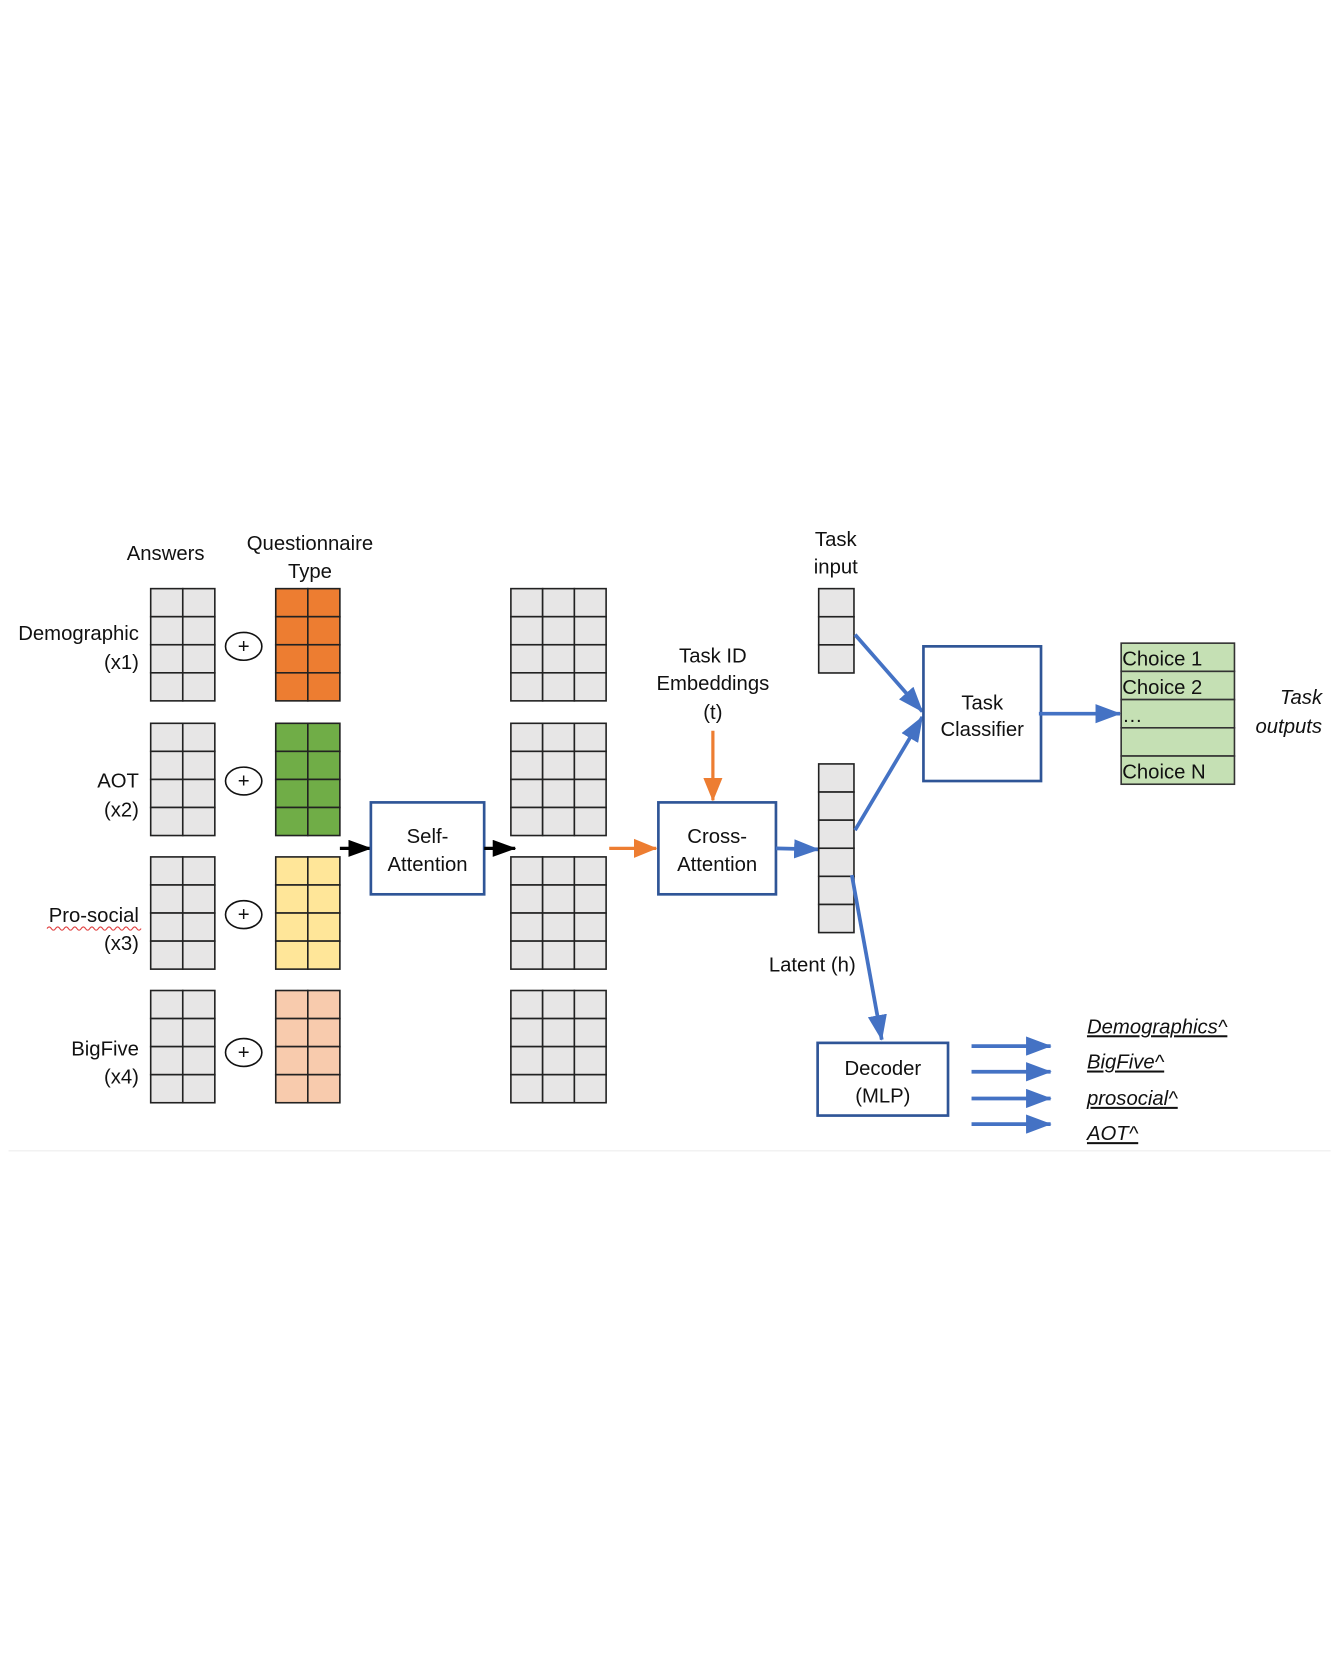 This screenshot has height=1670, width=1336. What do you see at coordinates (166, 554) in the screenshot?
I see `answers-header: Answers` at bounding box center [166, 554].